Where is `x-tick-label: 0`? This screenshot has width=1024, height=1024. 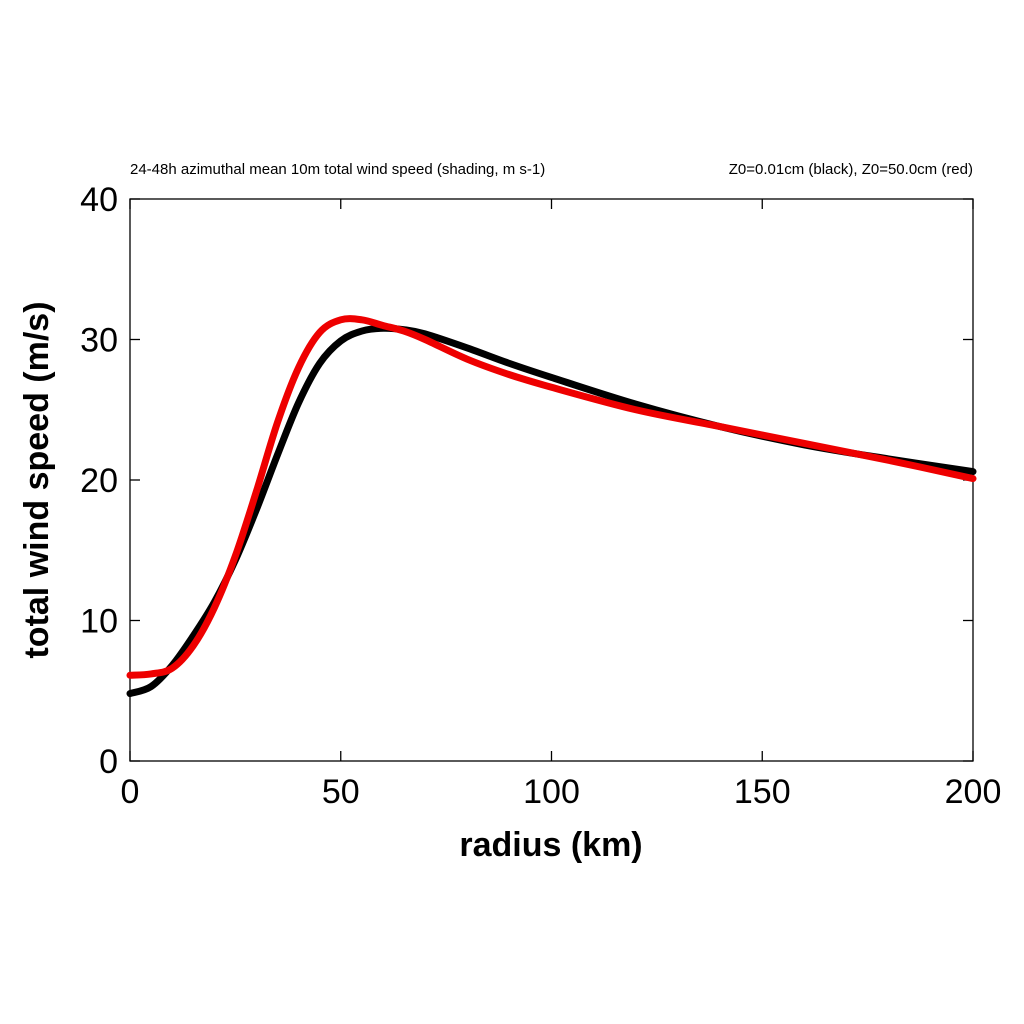
x-tick-label: 0 is located at coordinates (130, 792).